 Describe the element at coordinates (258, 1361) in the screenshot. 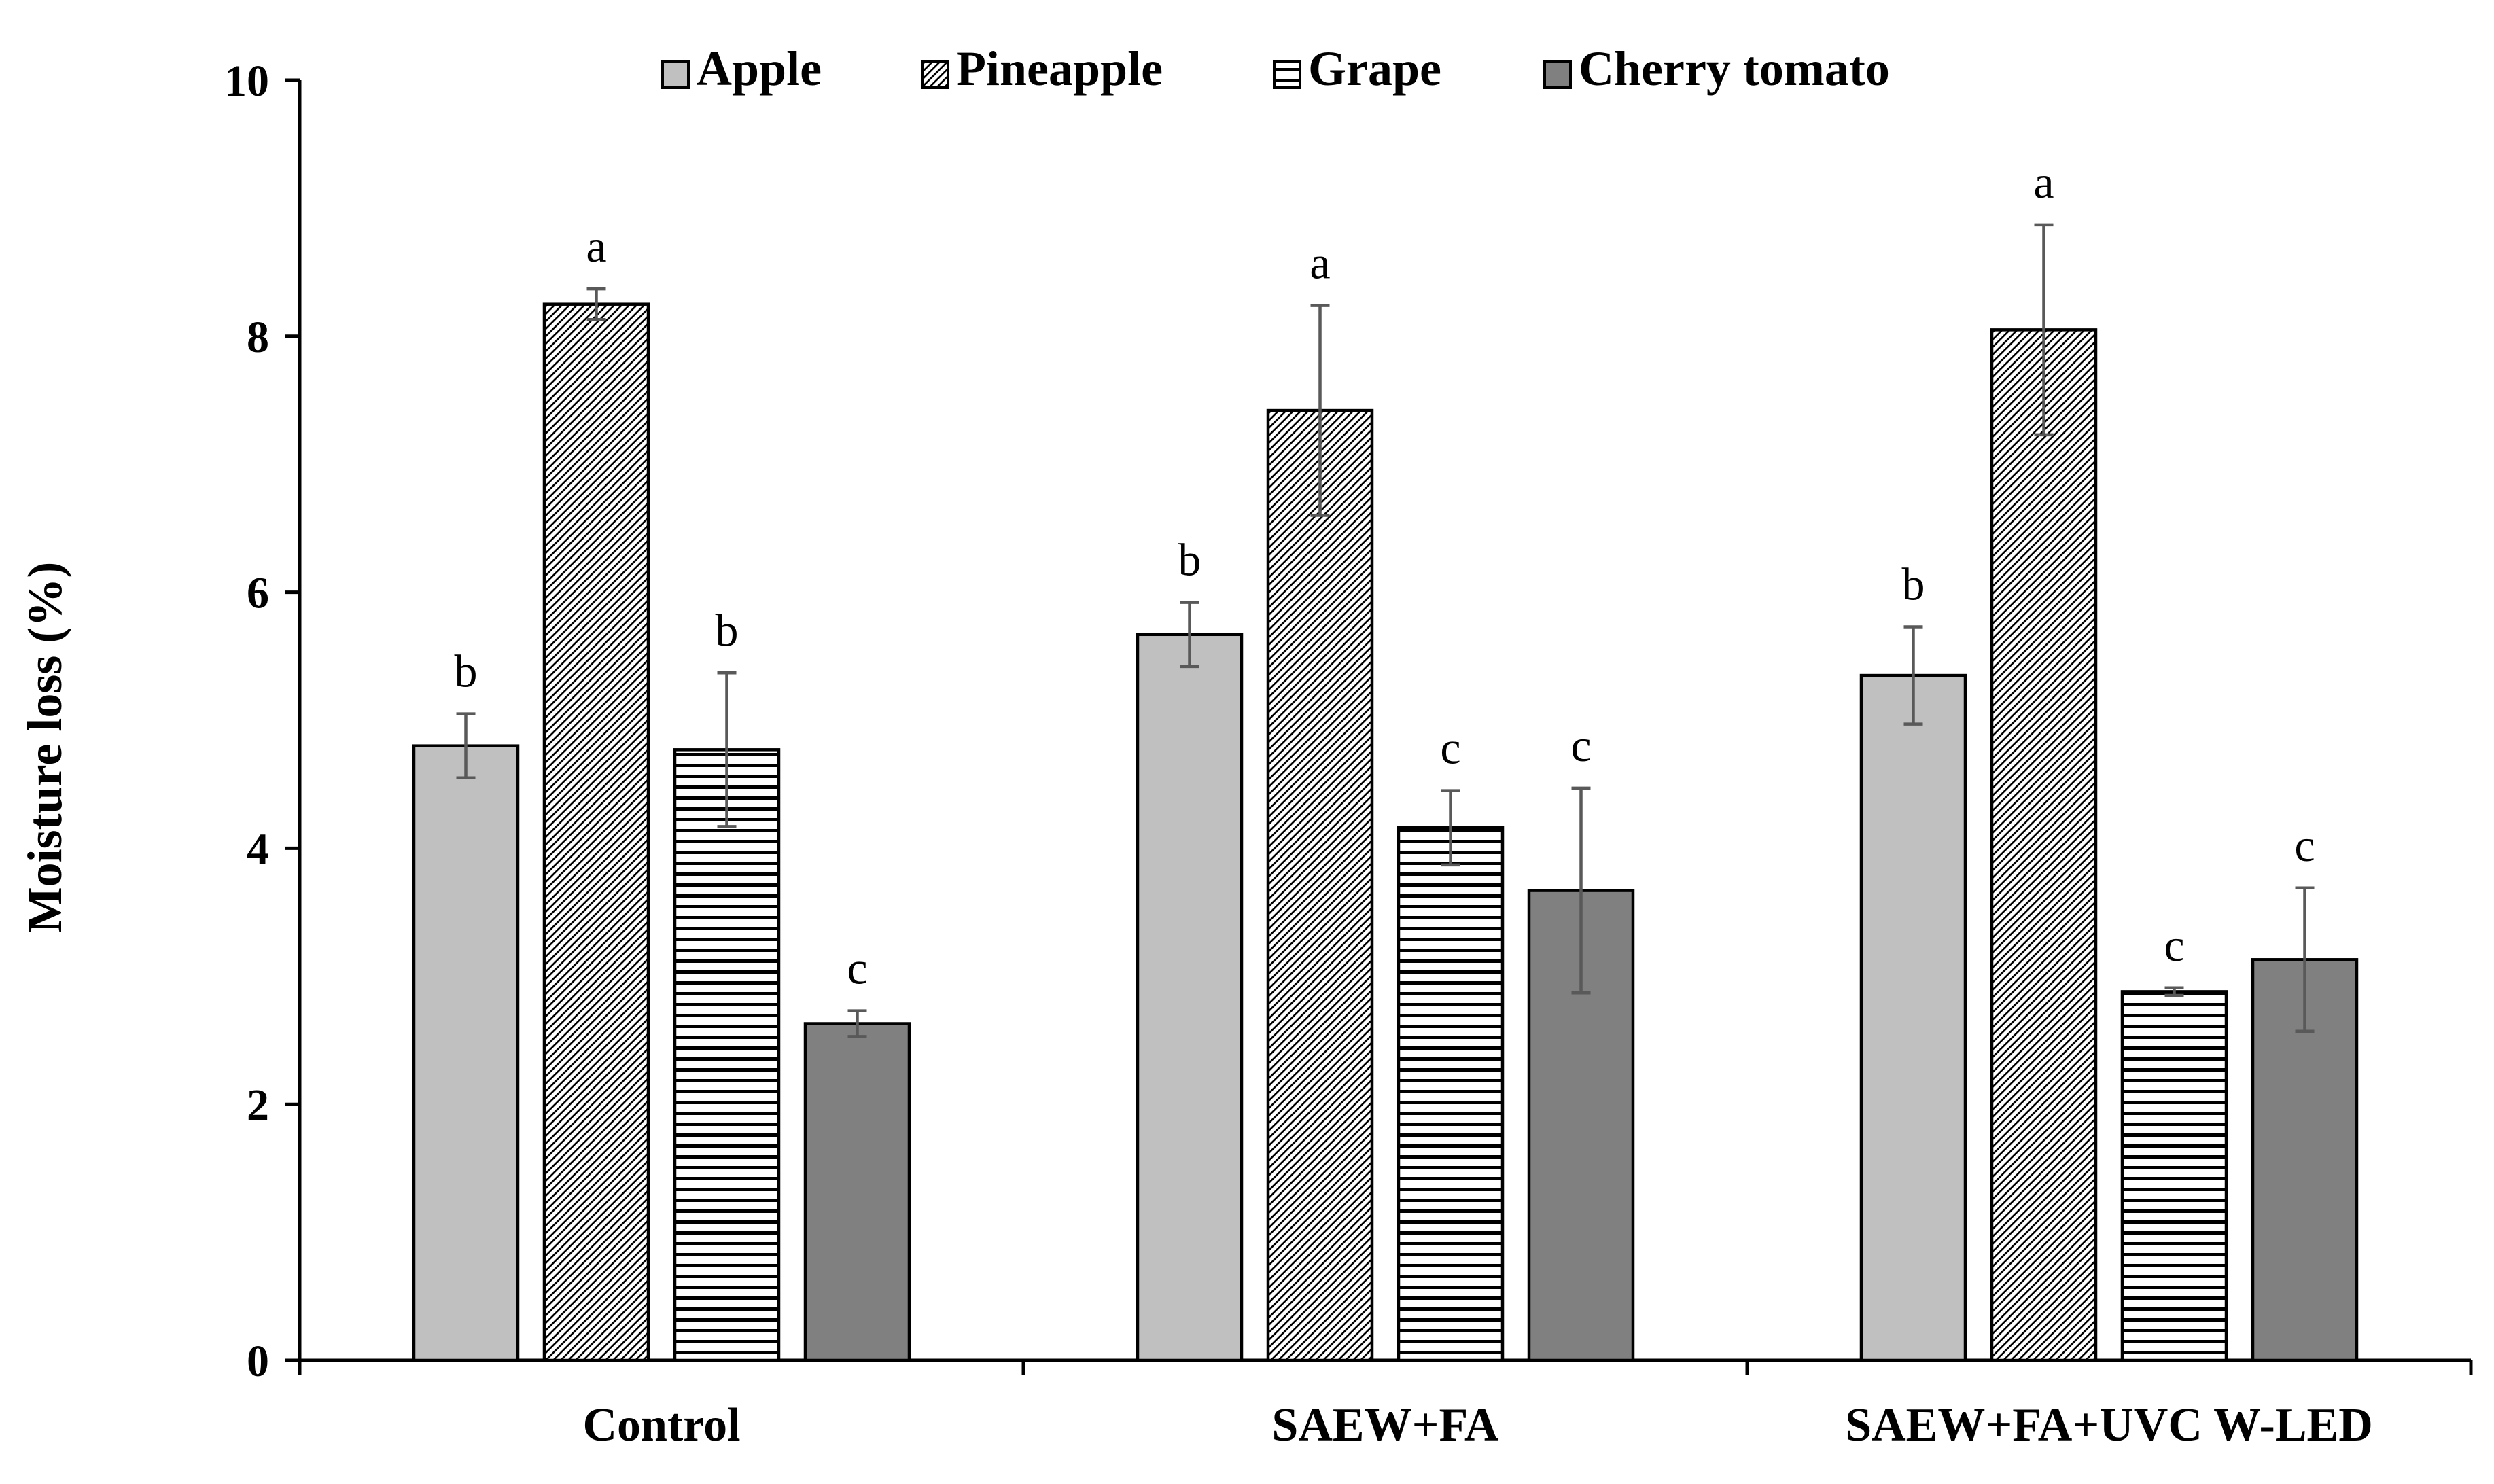

I see `y-tick-label: 0` at that location.